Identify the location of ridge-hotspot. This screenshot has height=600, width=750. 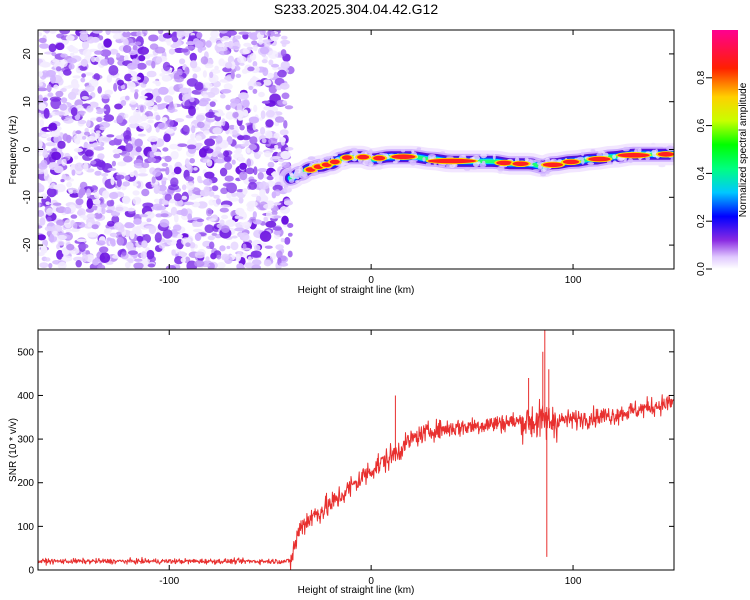
(379, 158).